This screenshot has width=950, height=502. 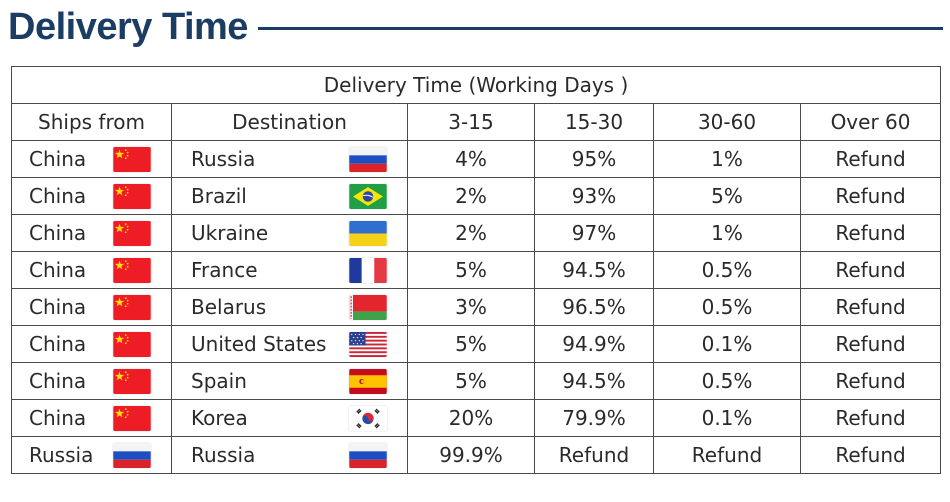 I want to click on ships-from-country: Russia, so click(x=61, y=455).